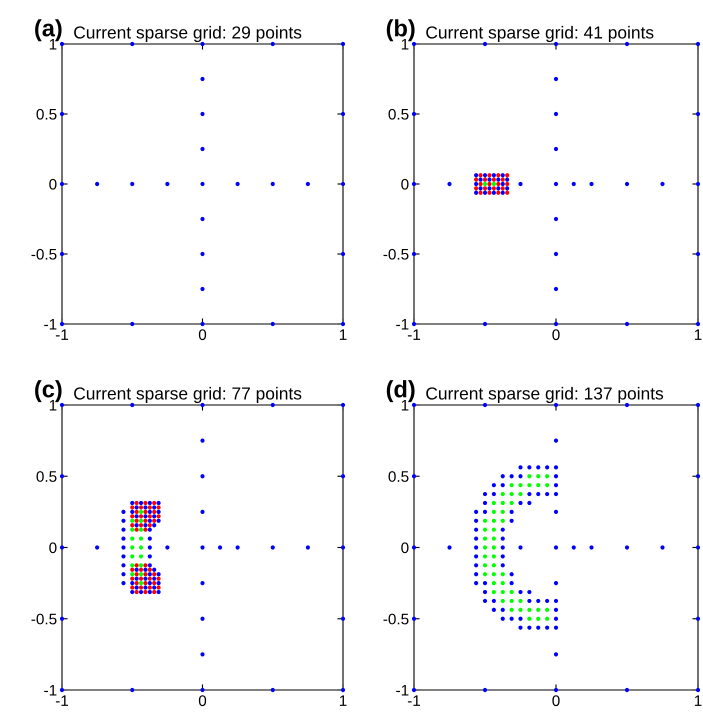  What do you see at coordinates (48, 30) in the screenshot?
I see `text: (a)` at bounding box center [48, 30].